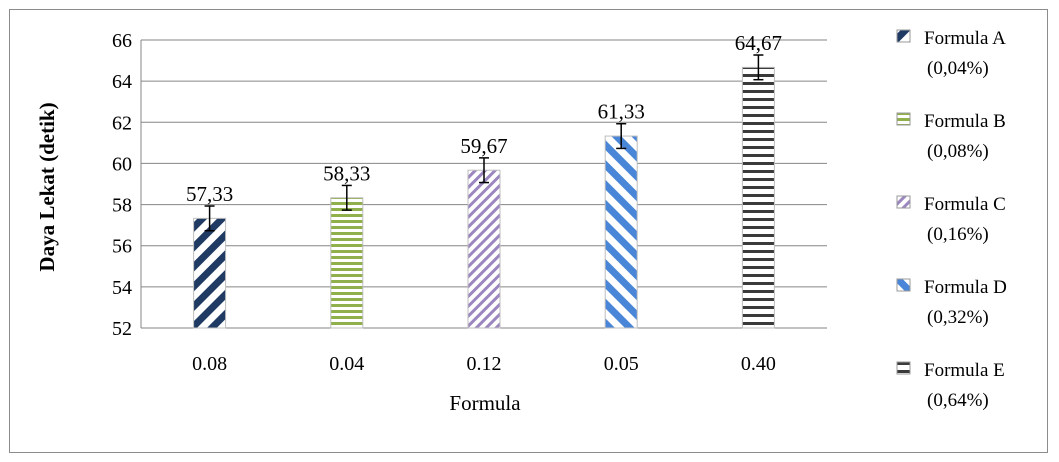  I want to click on x-tick-labels: 0.08 0.04 0.12 0.05 0.40, so click(484, 364).